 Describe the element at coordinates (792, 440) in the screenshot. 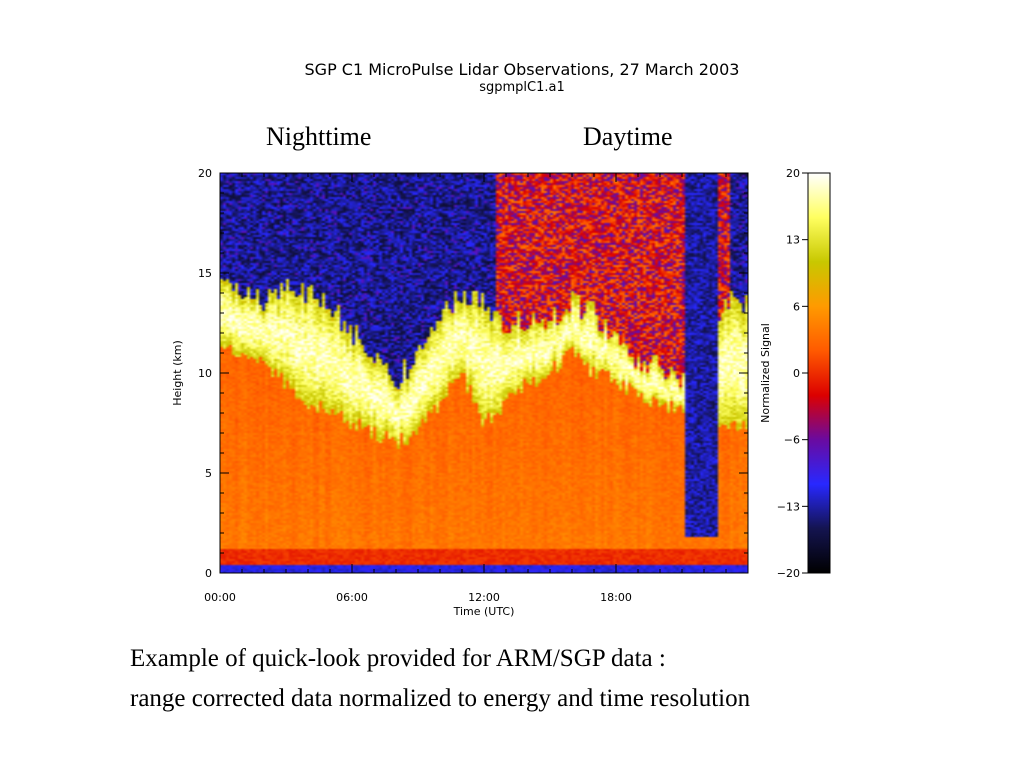

I see `colorbar-tick-label: −6` at that location.